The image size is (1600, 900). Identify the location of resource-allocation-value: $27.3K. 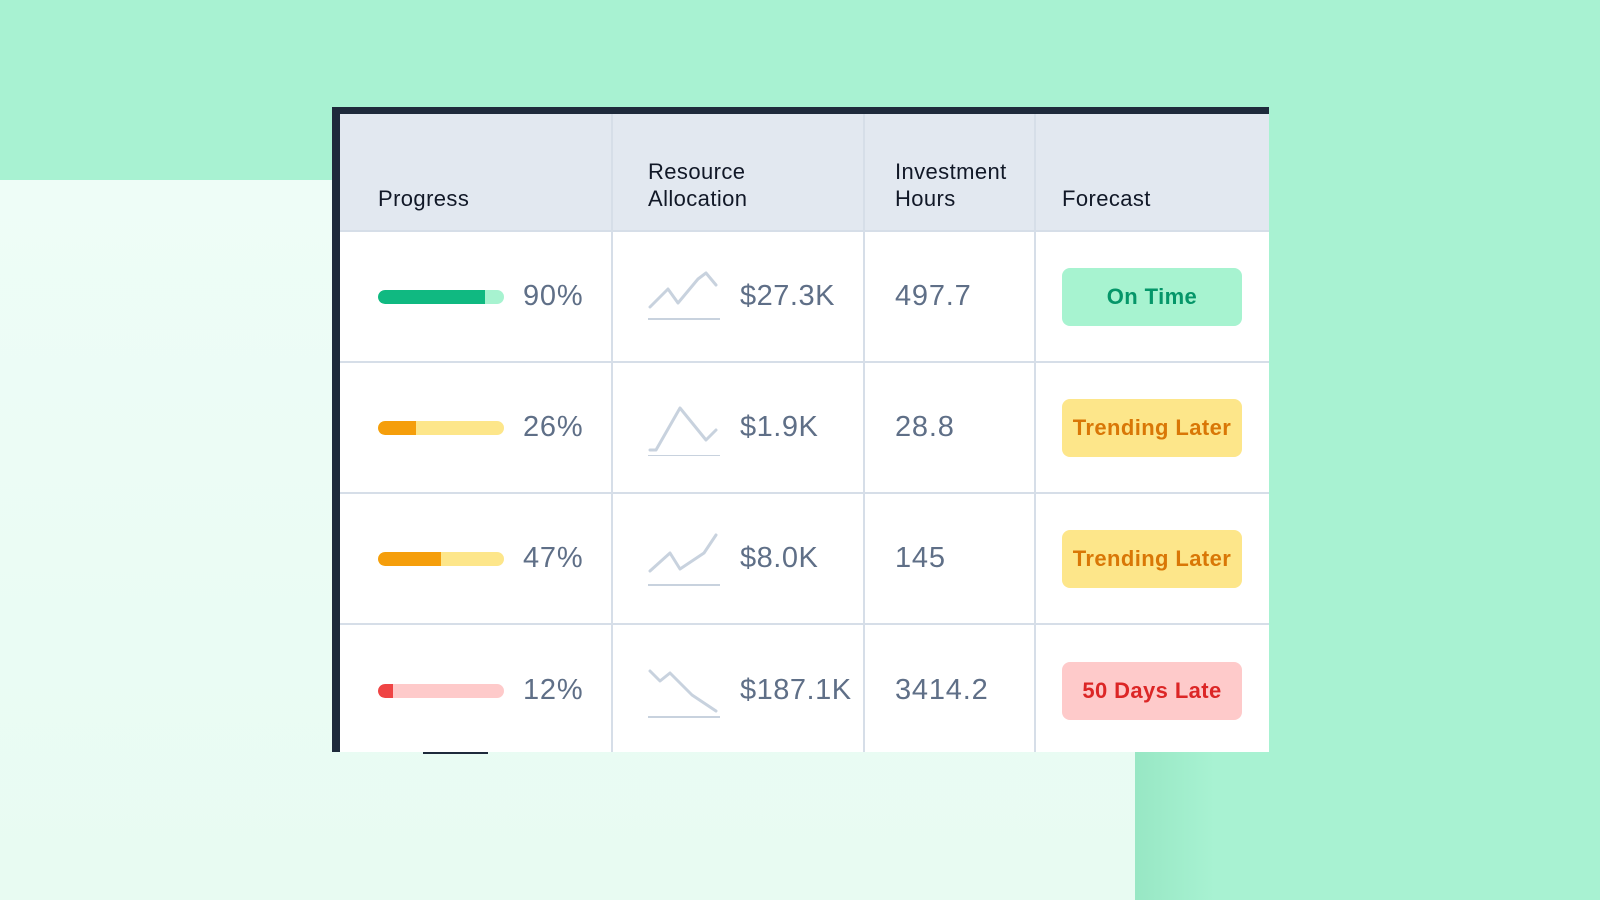
(787, 296).